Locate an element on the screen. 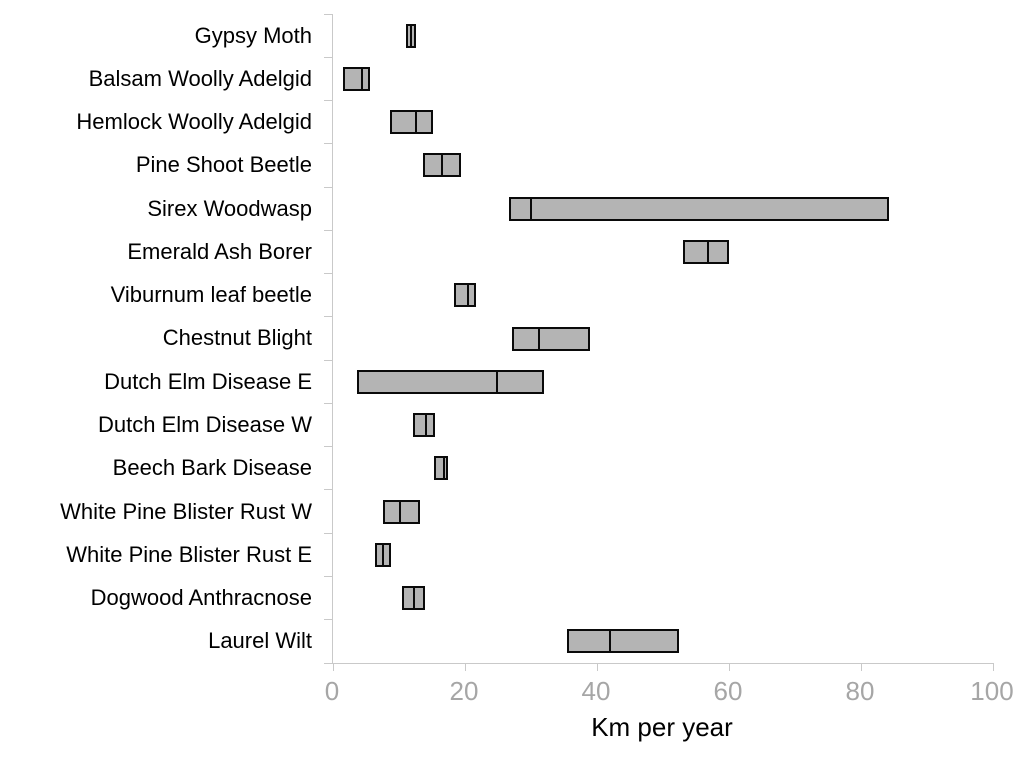 Image resolution: width=1024 pixels, height=760 pixels. x-tick-label: 40 is located at coordinates (596, 691).